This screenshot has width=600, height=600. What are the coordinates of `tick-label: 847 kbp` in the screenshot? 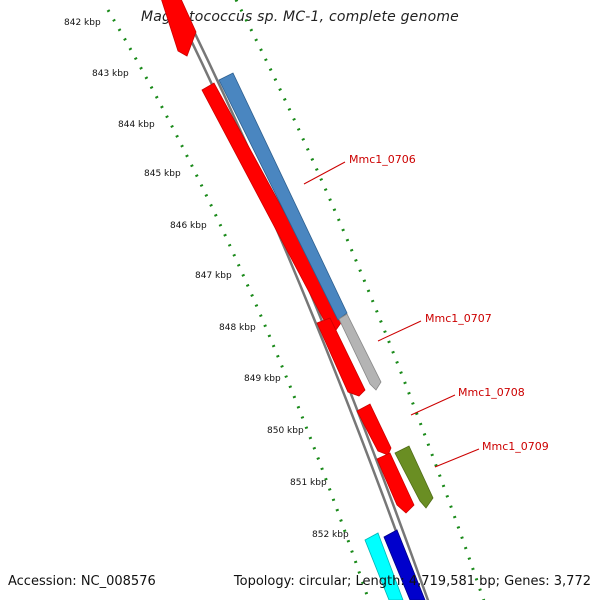 It's located at (213, 276).